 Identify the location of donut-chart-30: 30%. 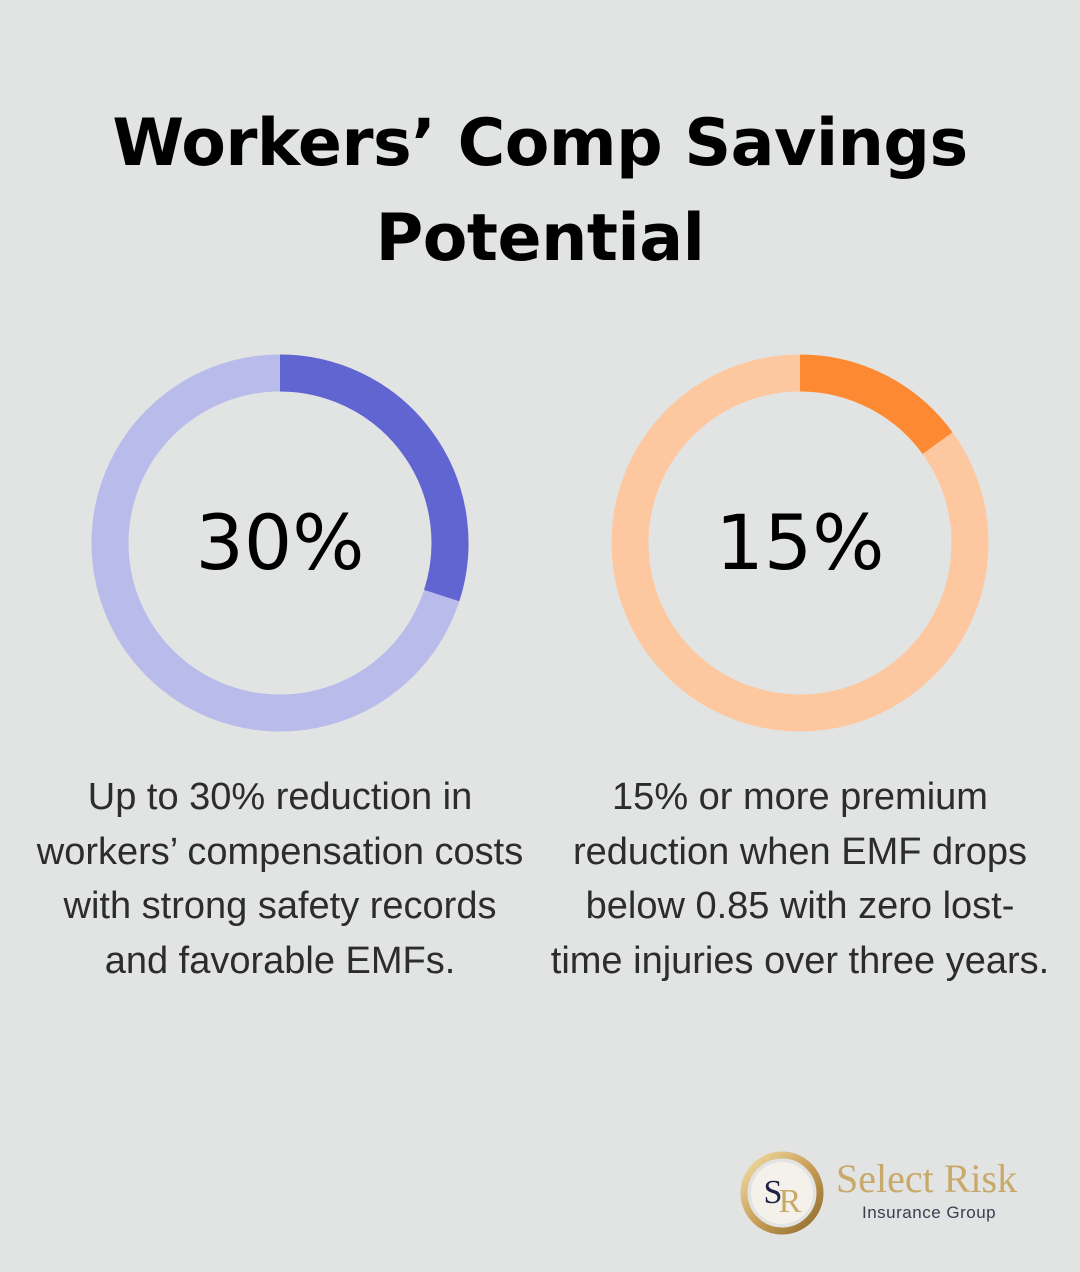
(280, 543).